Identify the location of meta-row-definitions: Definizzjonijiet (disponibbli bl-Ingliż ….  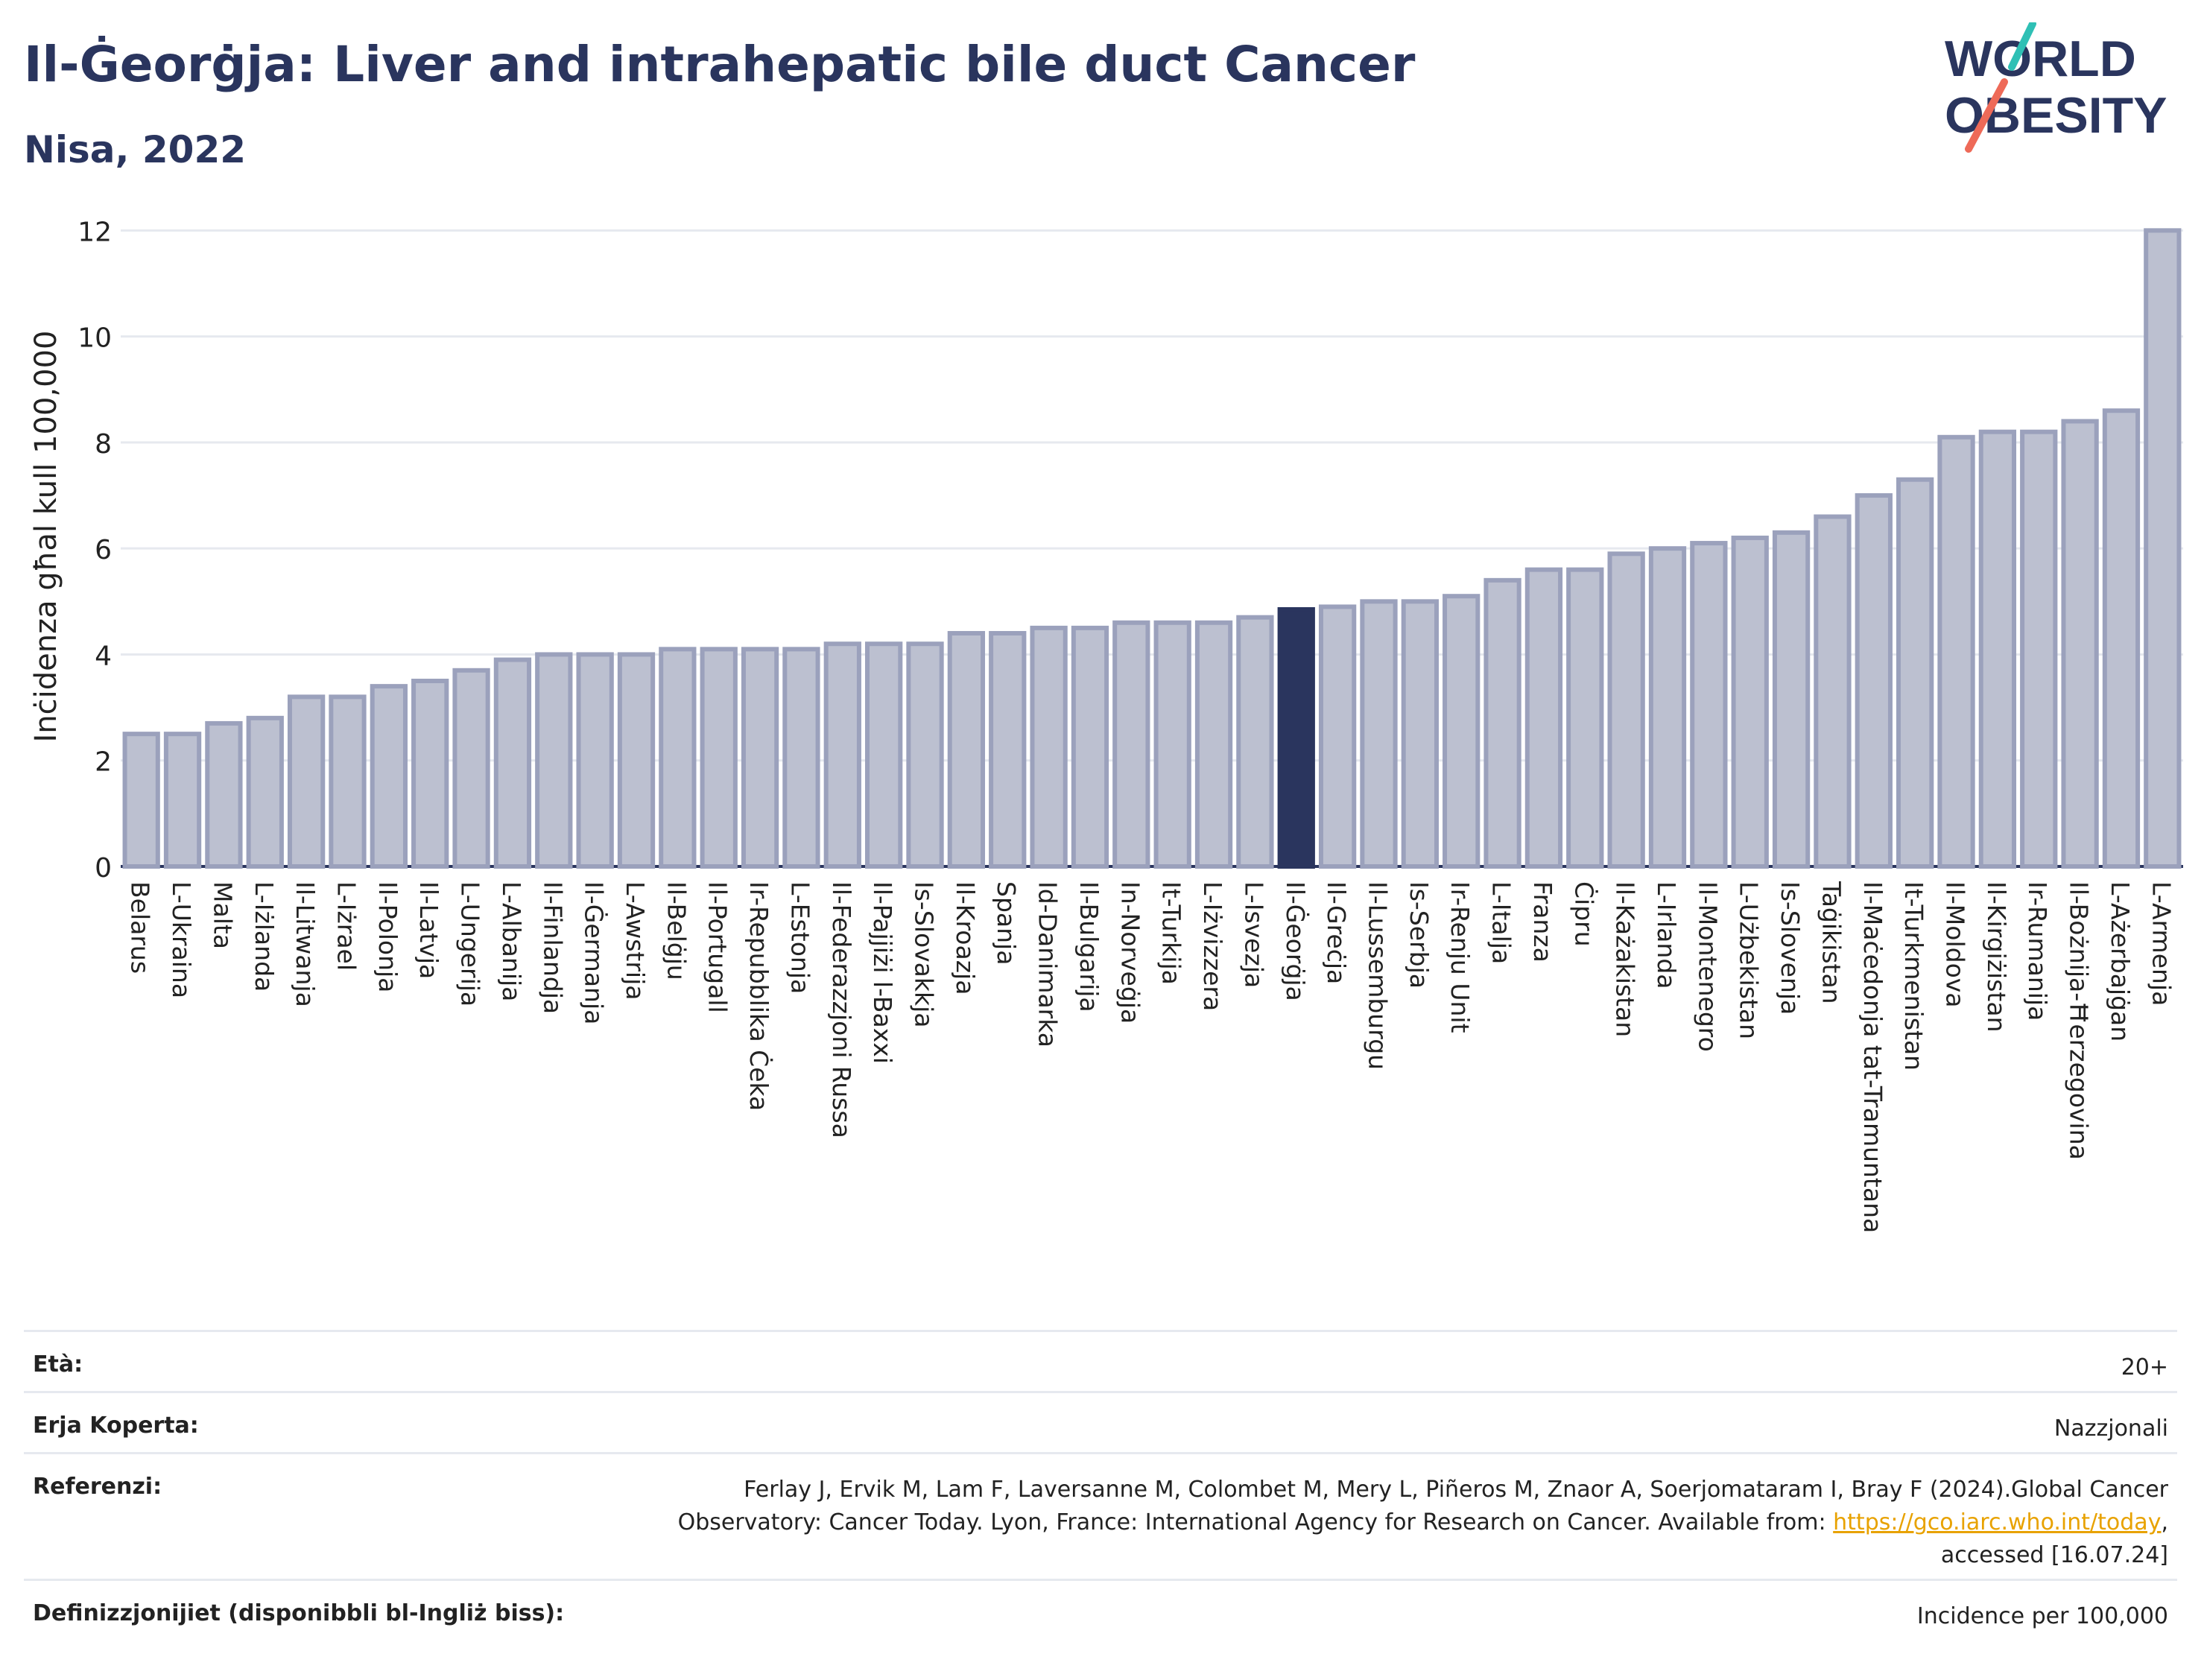
(1100, 1609).